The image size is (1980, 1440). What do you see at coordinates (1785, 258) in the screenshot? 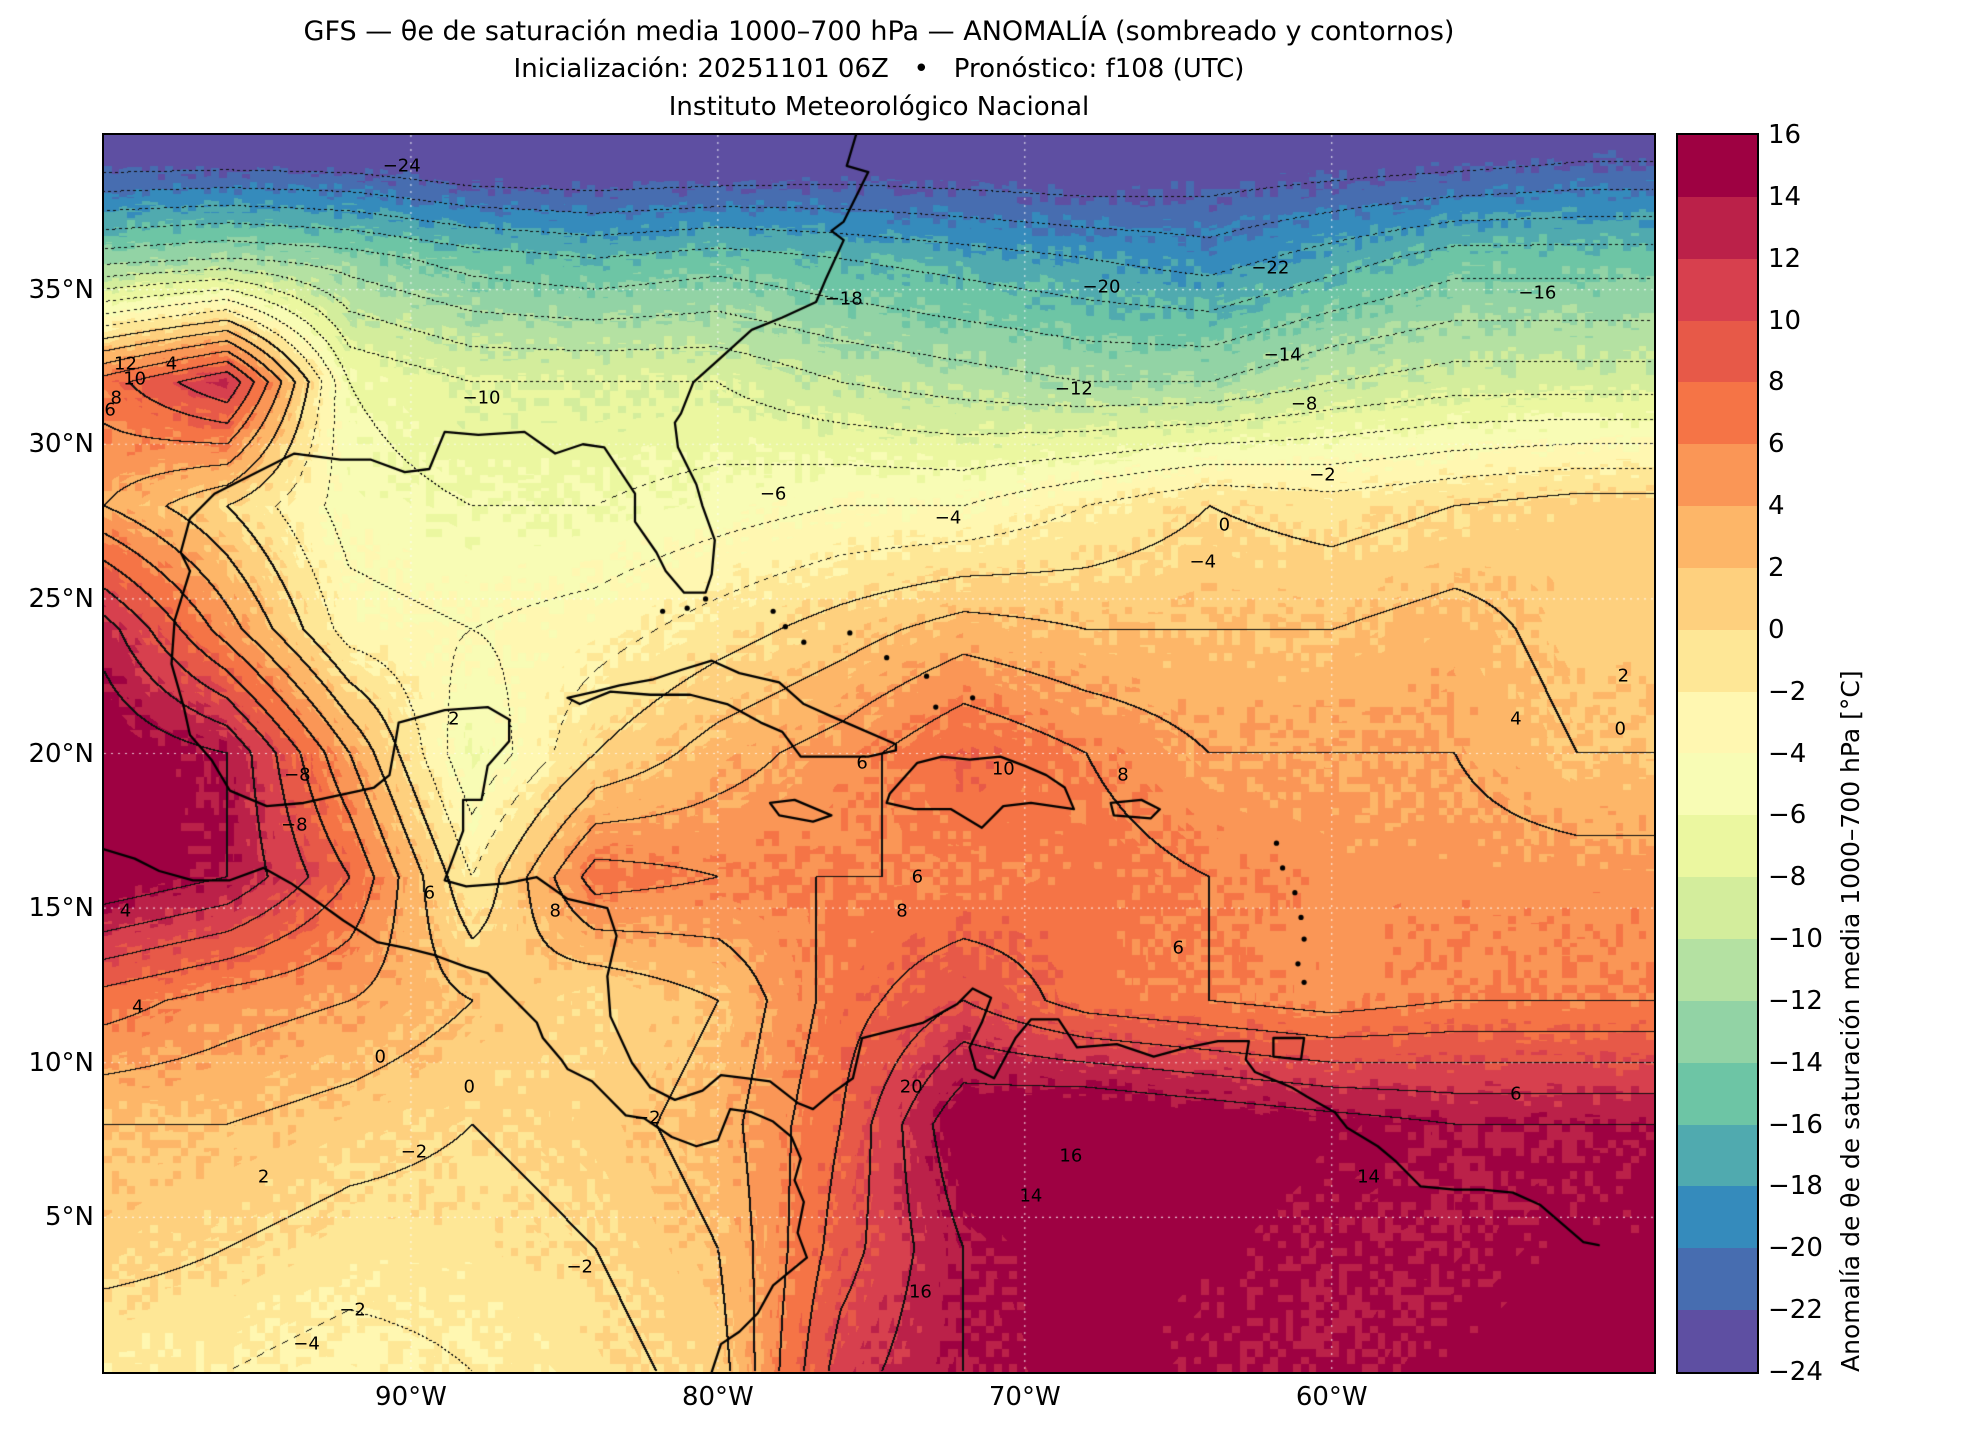
I see `colorbar-tick-label: 12` at bounding box center [1785, 258].